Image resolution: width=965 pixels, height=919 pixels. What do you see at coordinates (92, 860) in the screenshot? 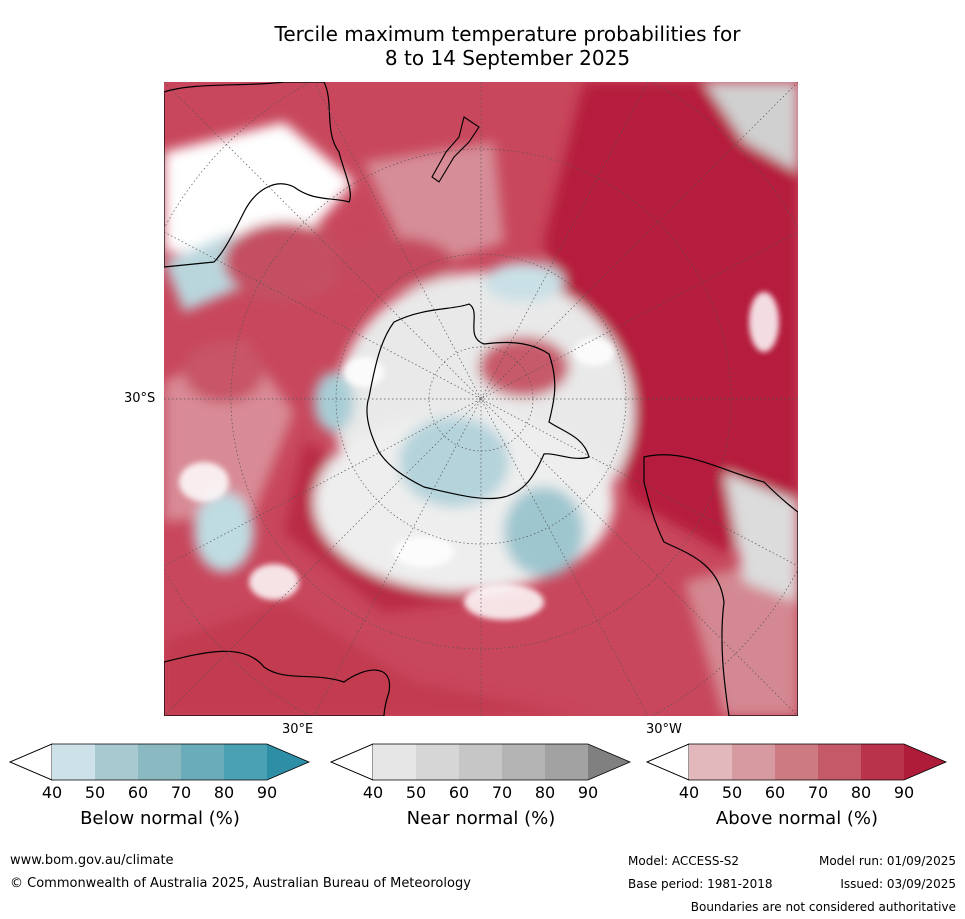
I see `website-link: www.bom.gov.au/climate` at bounding box center [92, 860].